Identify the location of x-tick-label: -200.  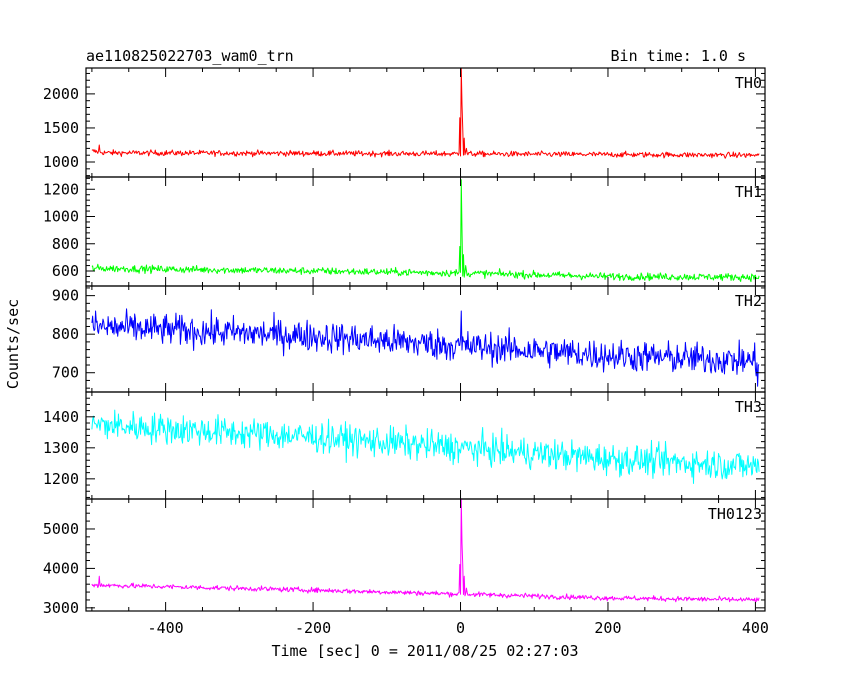
(313, 628).